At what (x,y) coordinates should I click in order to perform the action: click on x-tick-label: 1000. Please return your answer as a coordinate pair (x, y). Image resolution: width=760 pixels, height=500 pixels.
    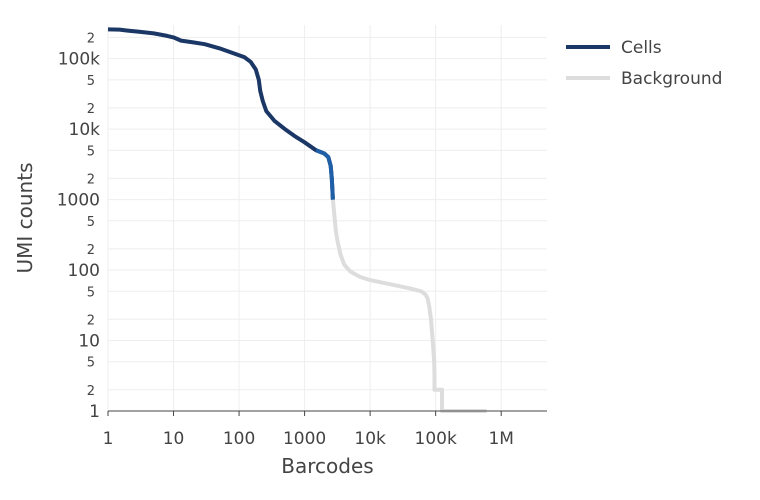
    Looking at the image, I should click on (304, 439).